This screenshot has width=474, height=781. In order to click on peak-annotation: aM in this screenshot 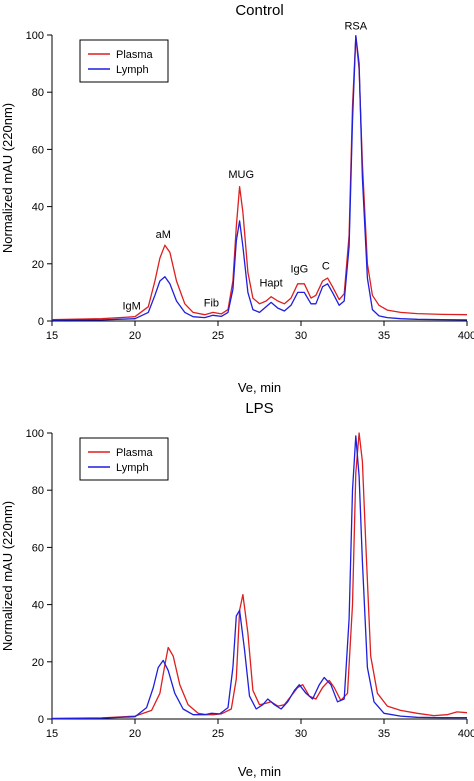, I will do `click(163, 235)`.